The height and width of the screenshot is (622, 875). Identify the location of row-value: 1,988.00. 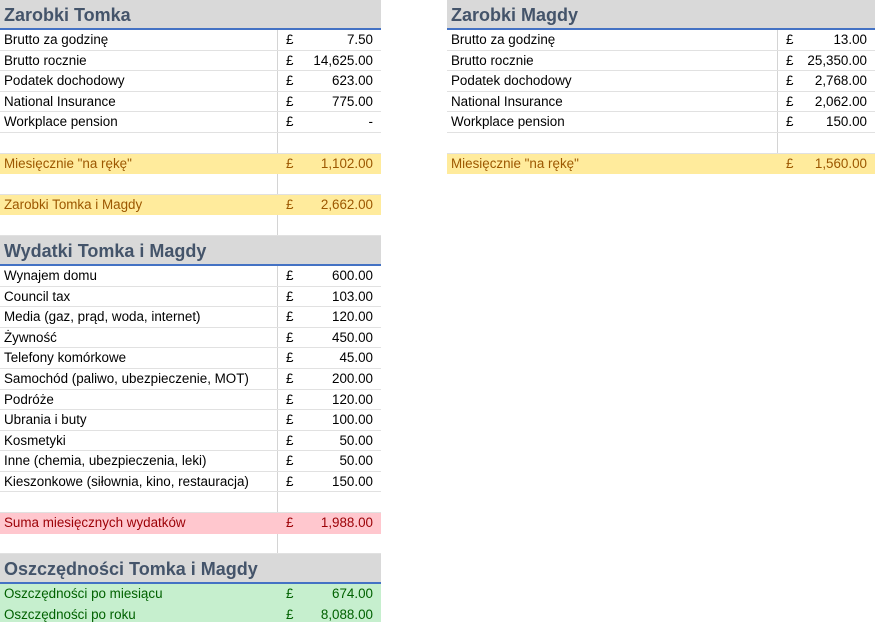
(346, 523).